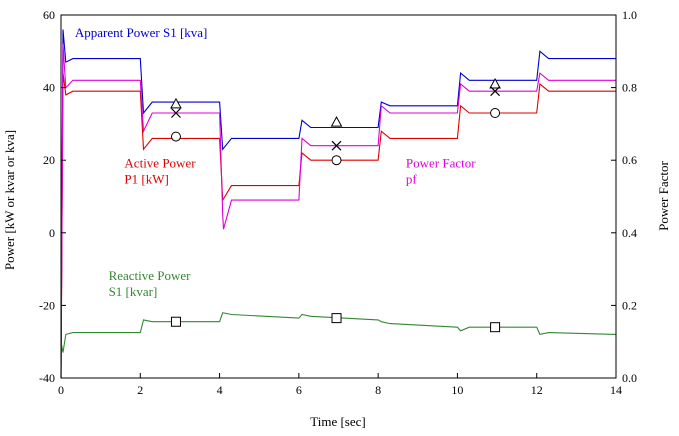 The width and height of the screenshot is (679, 436). Describe the element at coordinates (629, 233) in the screenshot. I see `y-right-tick-label-3: 0.4` at that location.